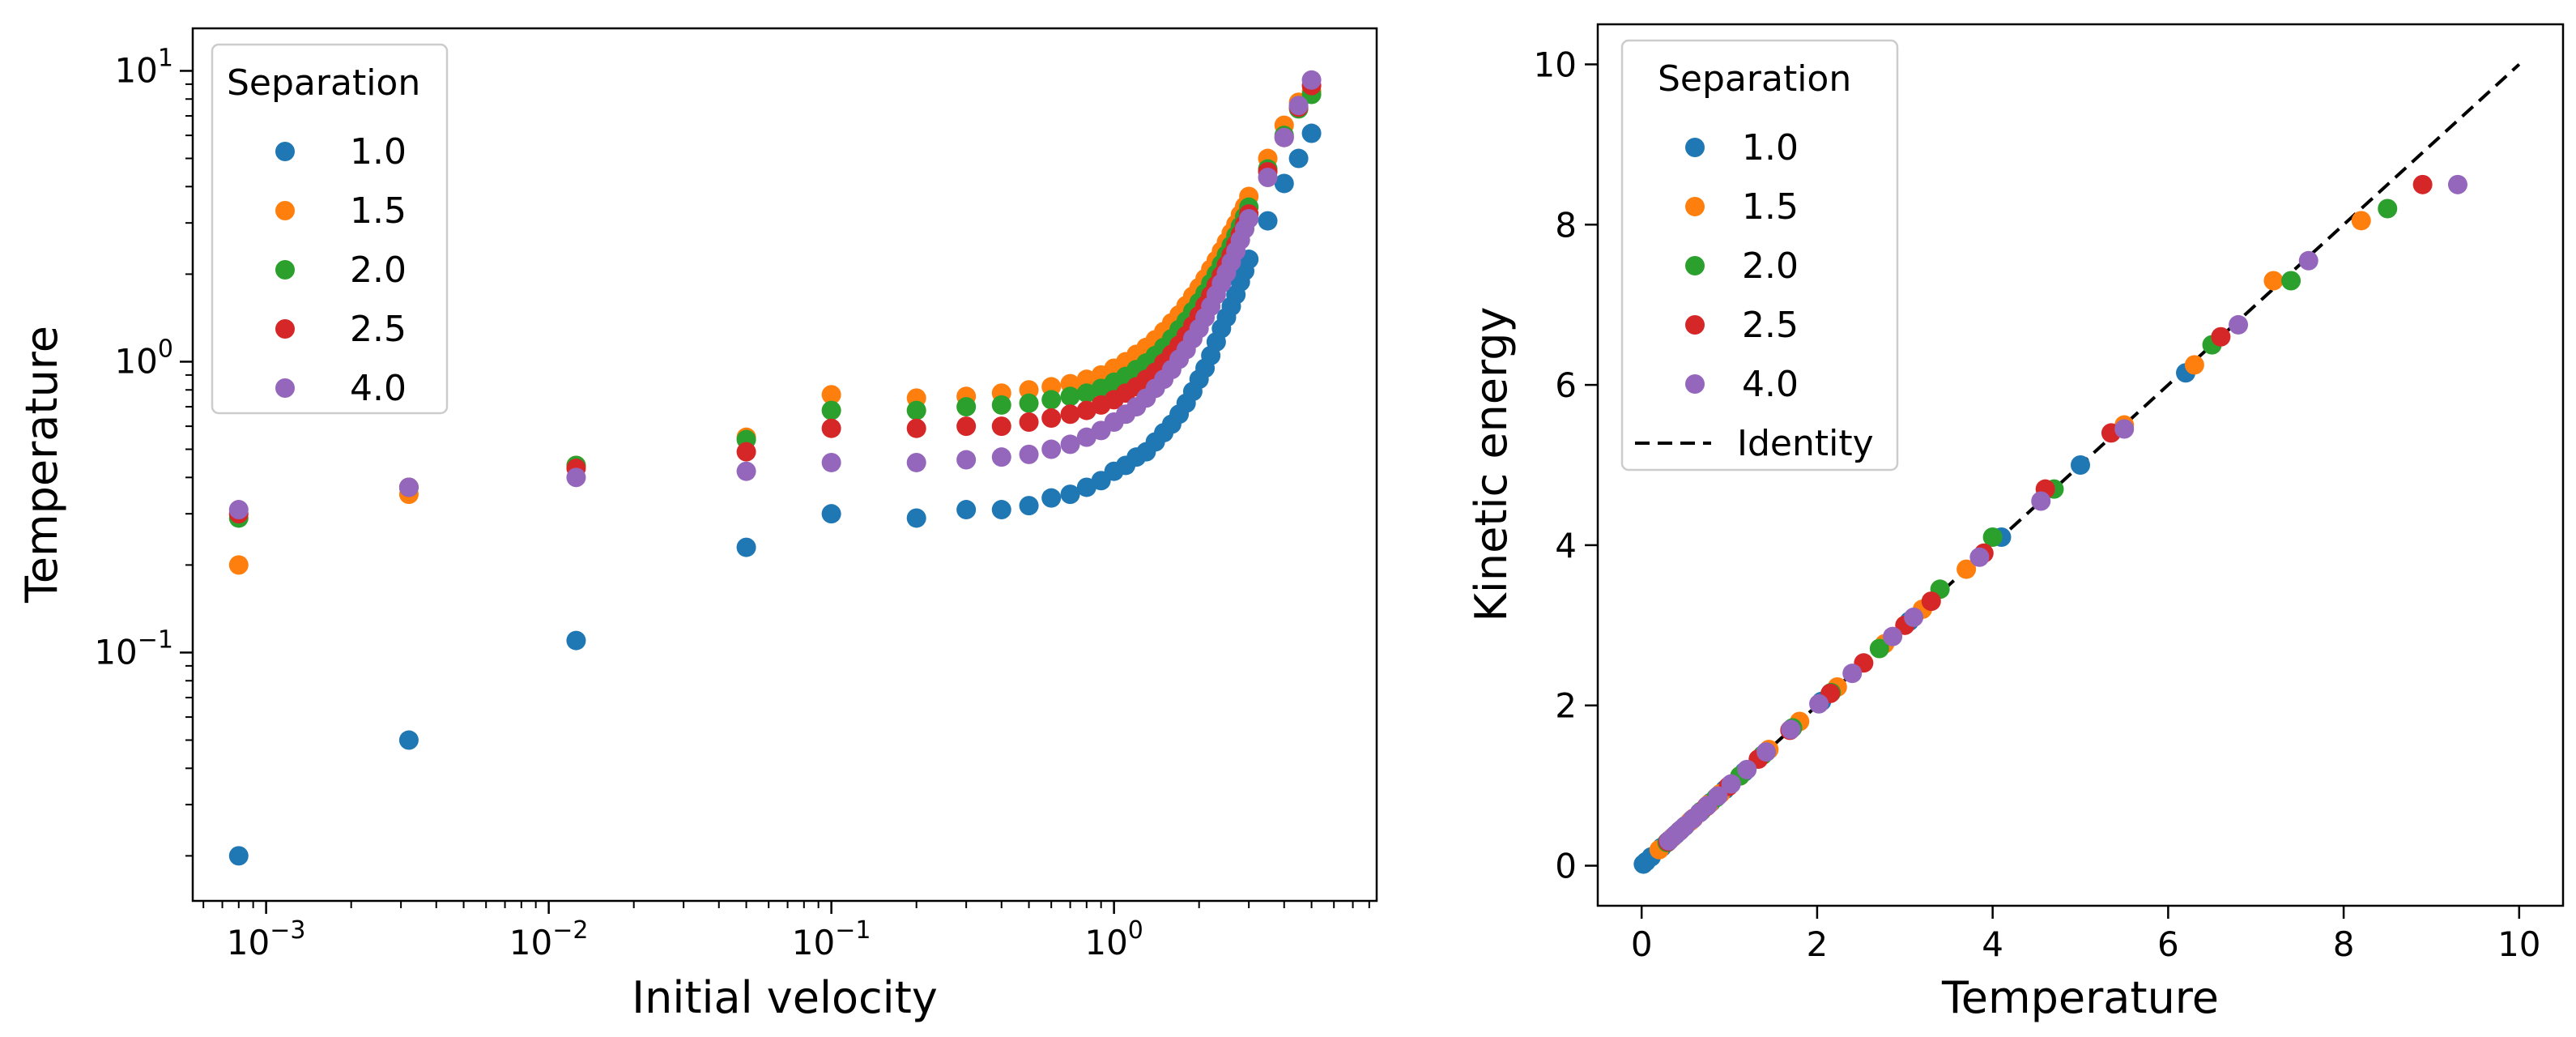 This screenshot has width=2576, height=1037. Describe the element at coordinates (155, 639) in the screenshot. I see `left-y-tick-exponent: −1` at that location.